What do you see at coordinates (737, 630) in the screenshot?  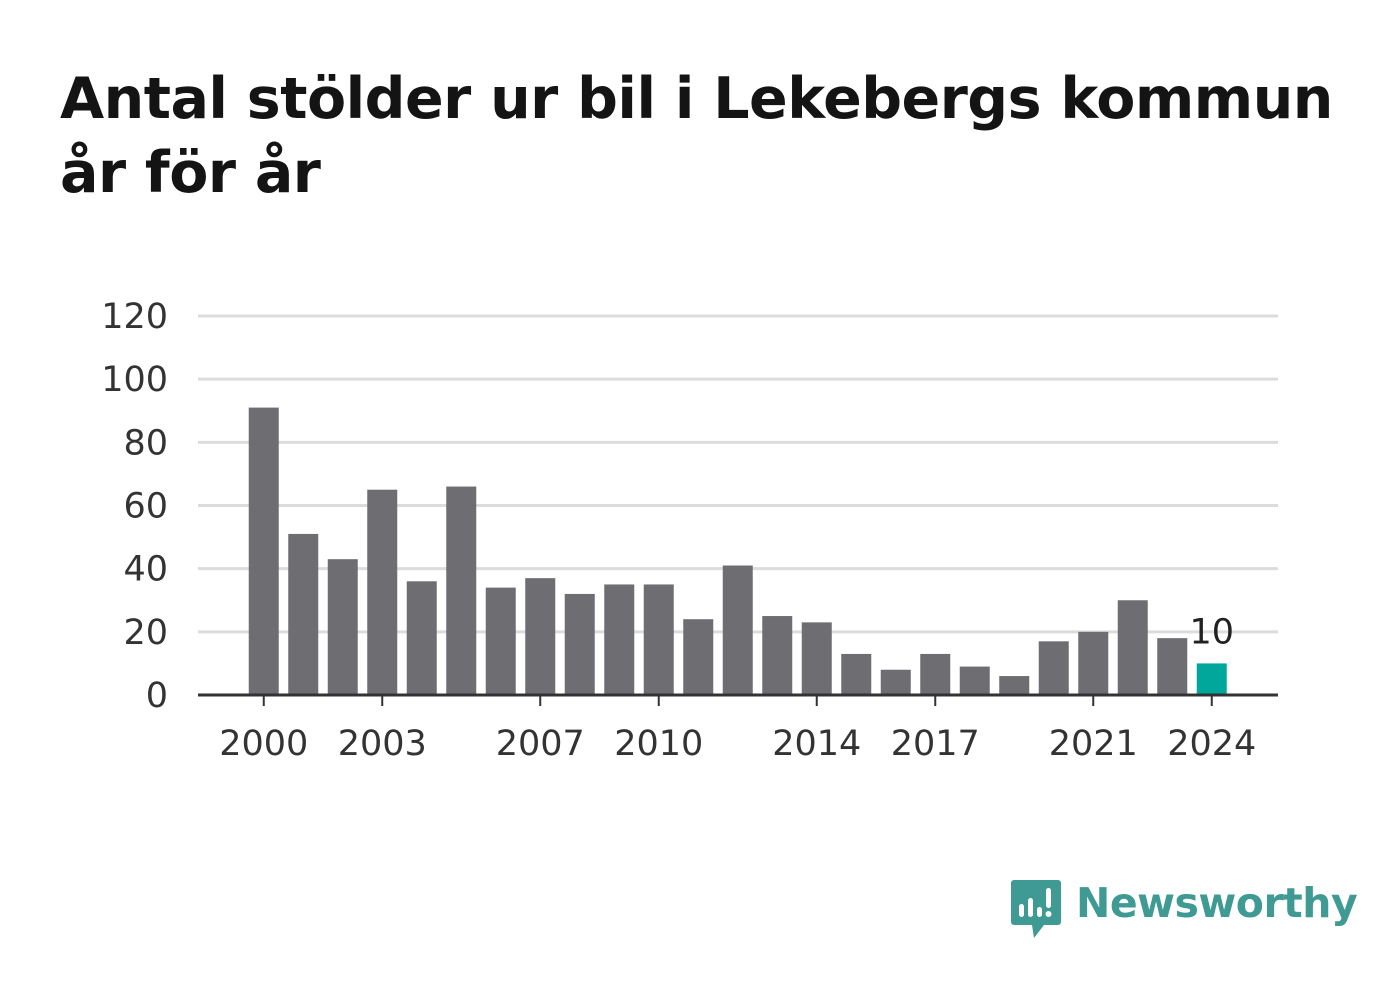 I see `bar-2012` at bounding box center [737, 630].